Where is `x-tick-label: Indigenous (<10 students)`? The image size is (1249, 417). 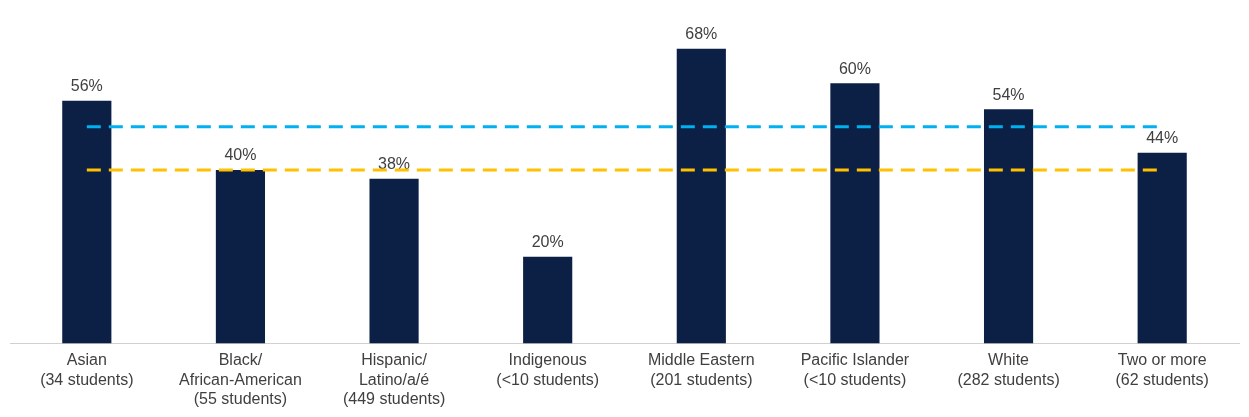 x-tick-label: Indigenous (<10 students) is located at coordinates (548, 369).